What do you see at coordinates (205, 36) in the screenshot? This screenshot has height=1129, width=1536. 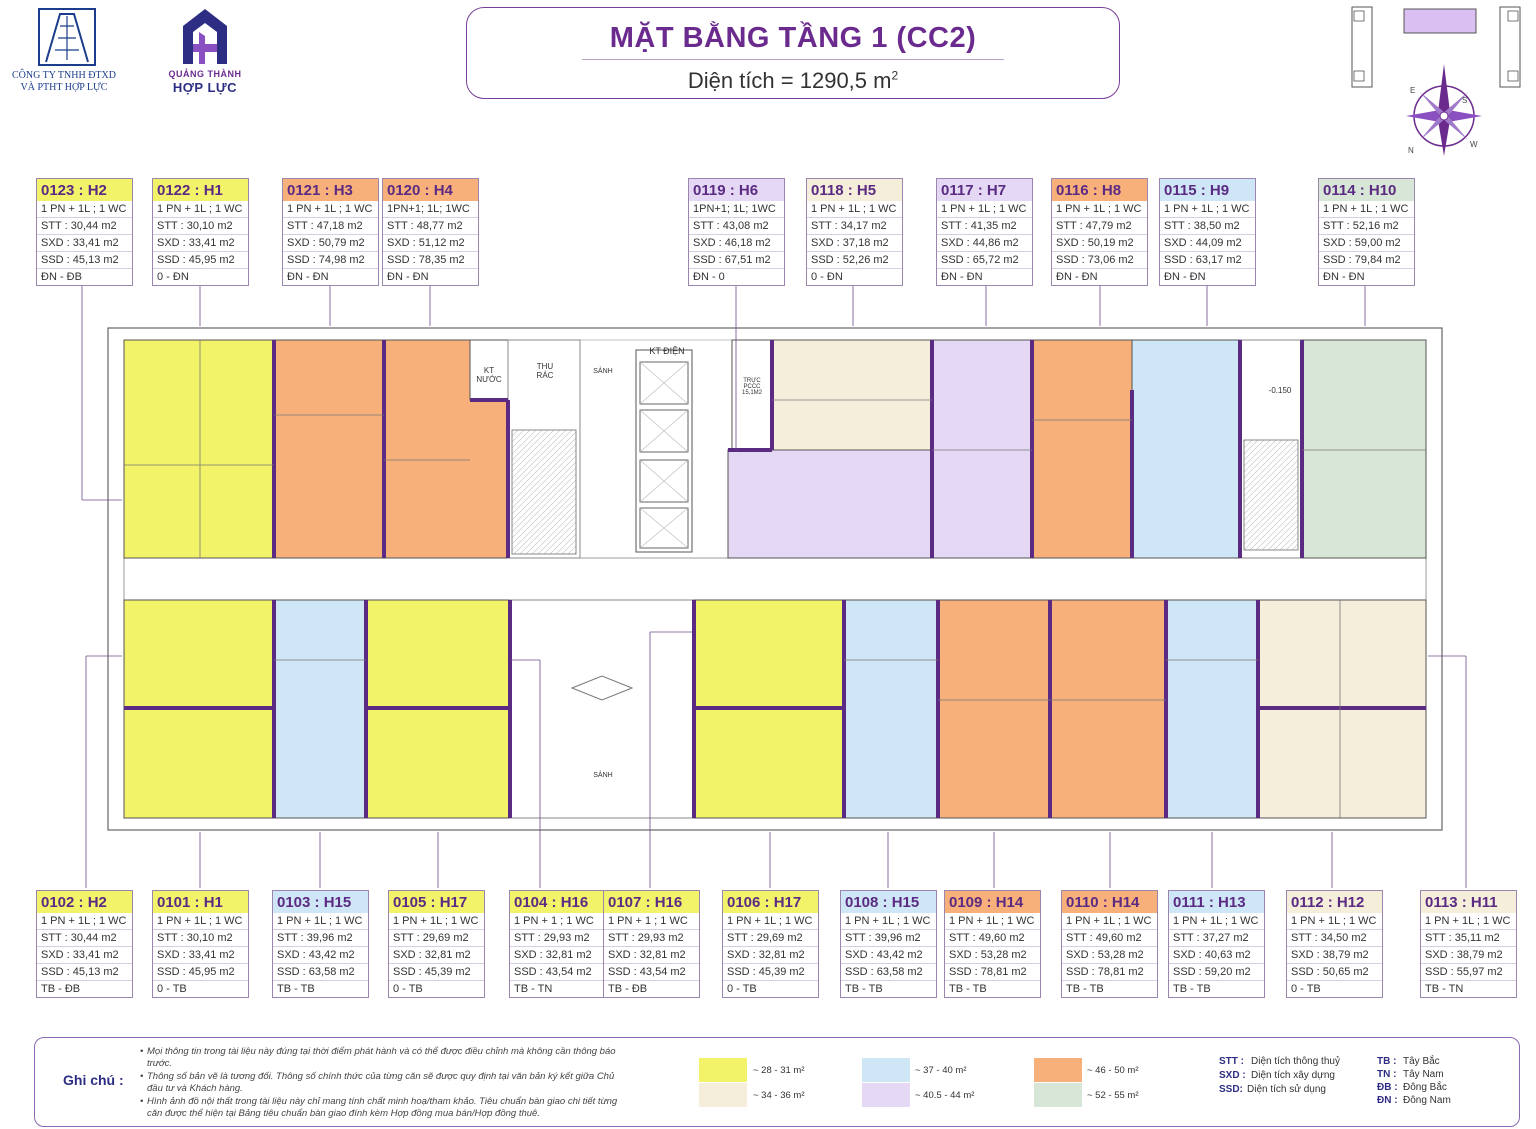 I see `brand-logo-icon` at bounding box center [205, 36].